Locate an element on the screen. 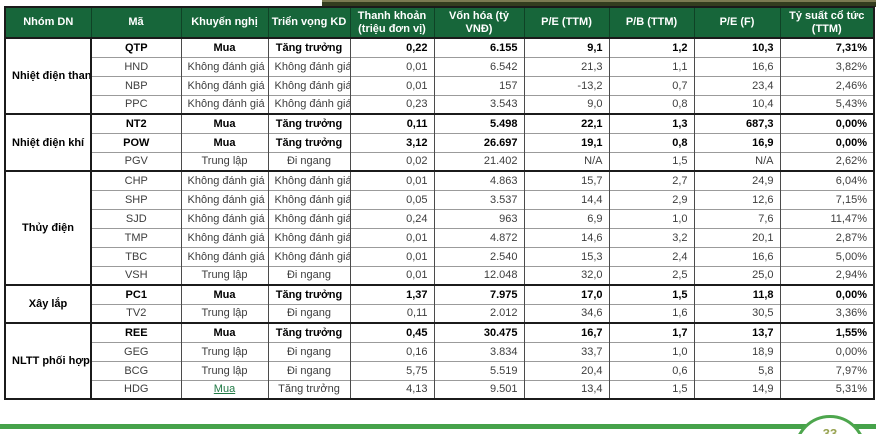 This screenshot has width=876, height=434. market-cap-cell: 4.872 is located at coordinates (479, 237).